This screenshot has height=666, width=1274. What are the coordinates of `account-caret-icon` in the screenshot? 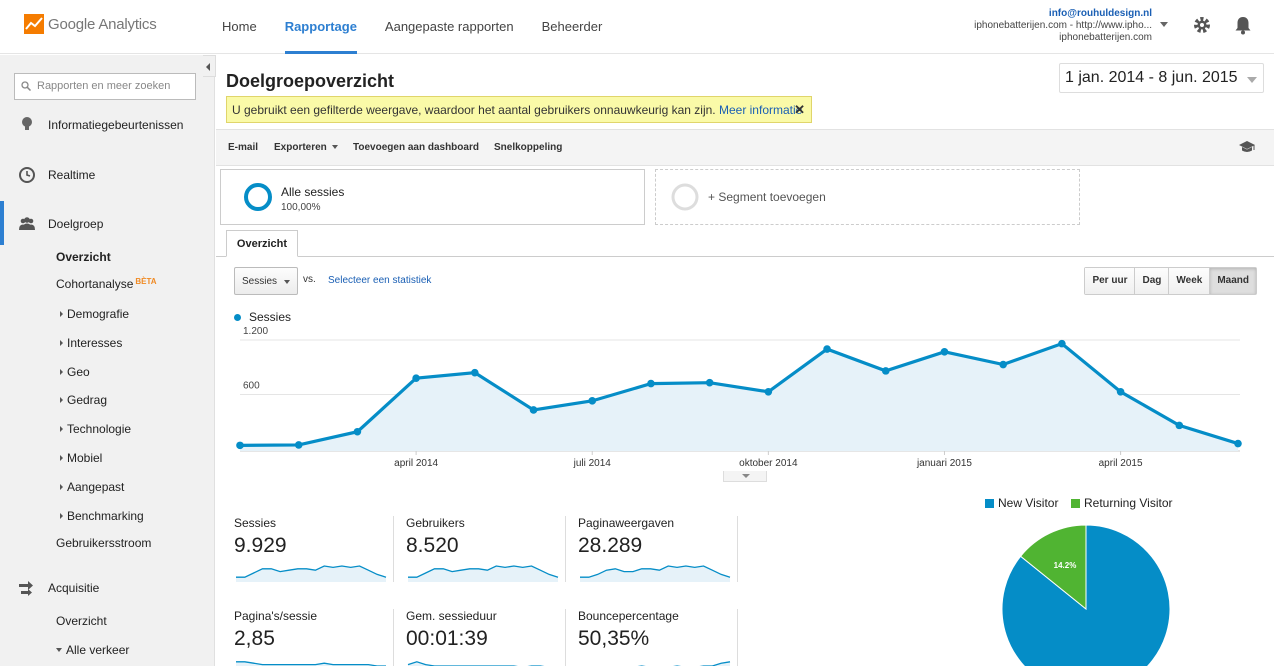 It's located at (1164, 24).